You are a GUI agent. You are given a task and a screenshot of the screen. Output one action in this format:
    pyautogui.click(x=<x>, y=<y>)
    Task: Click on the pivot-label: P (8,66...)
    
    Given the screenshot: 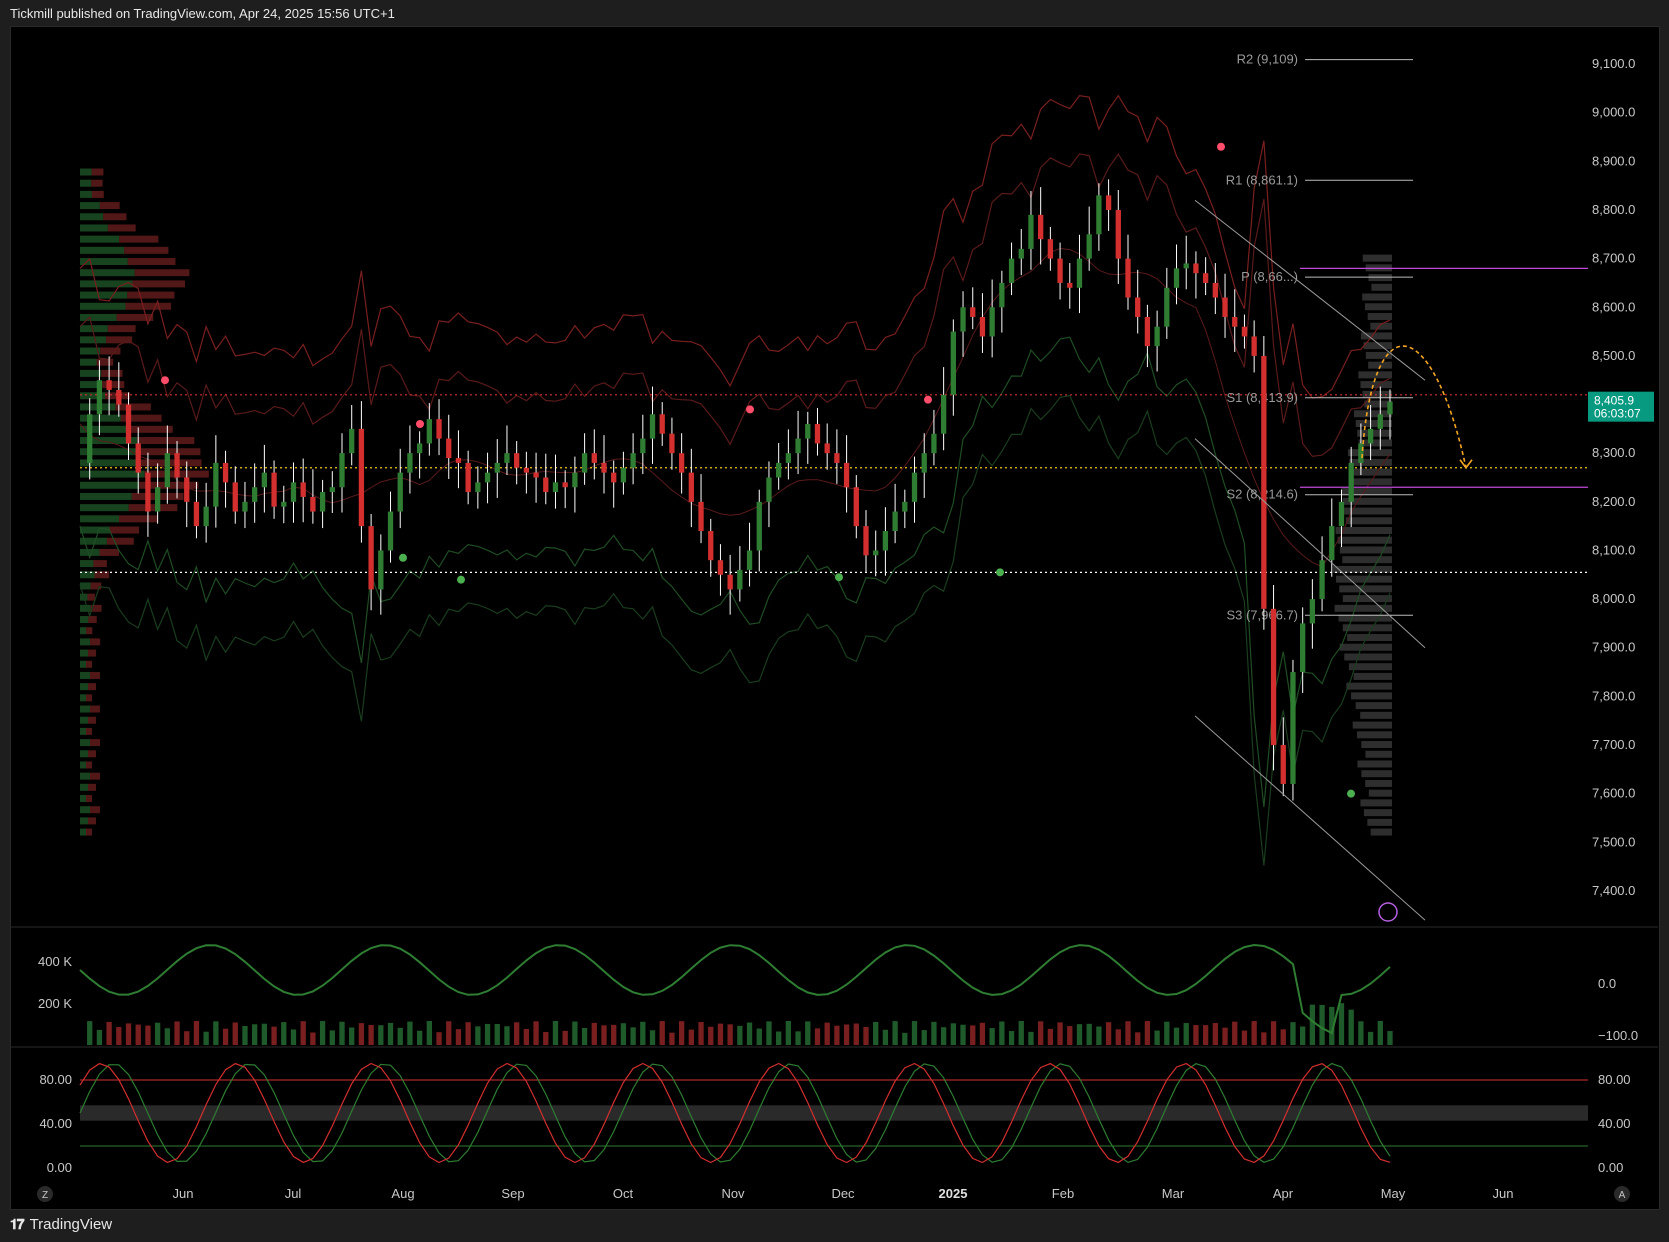 What is the action you would take?
    pyautogui.click(x=1269, y=276)
    